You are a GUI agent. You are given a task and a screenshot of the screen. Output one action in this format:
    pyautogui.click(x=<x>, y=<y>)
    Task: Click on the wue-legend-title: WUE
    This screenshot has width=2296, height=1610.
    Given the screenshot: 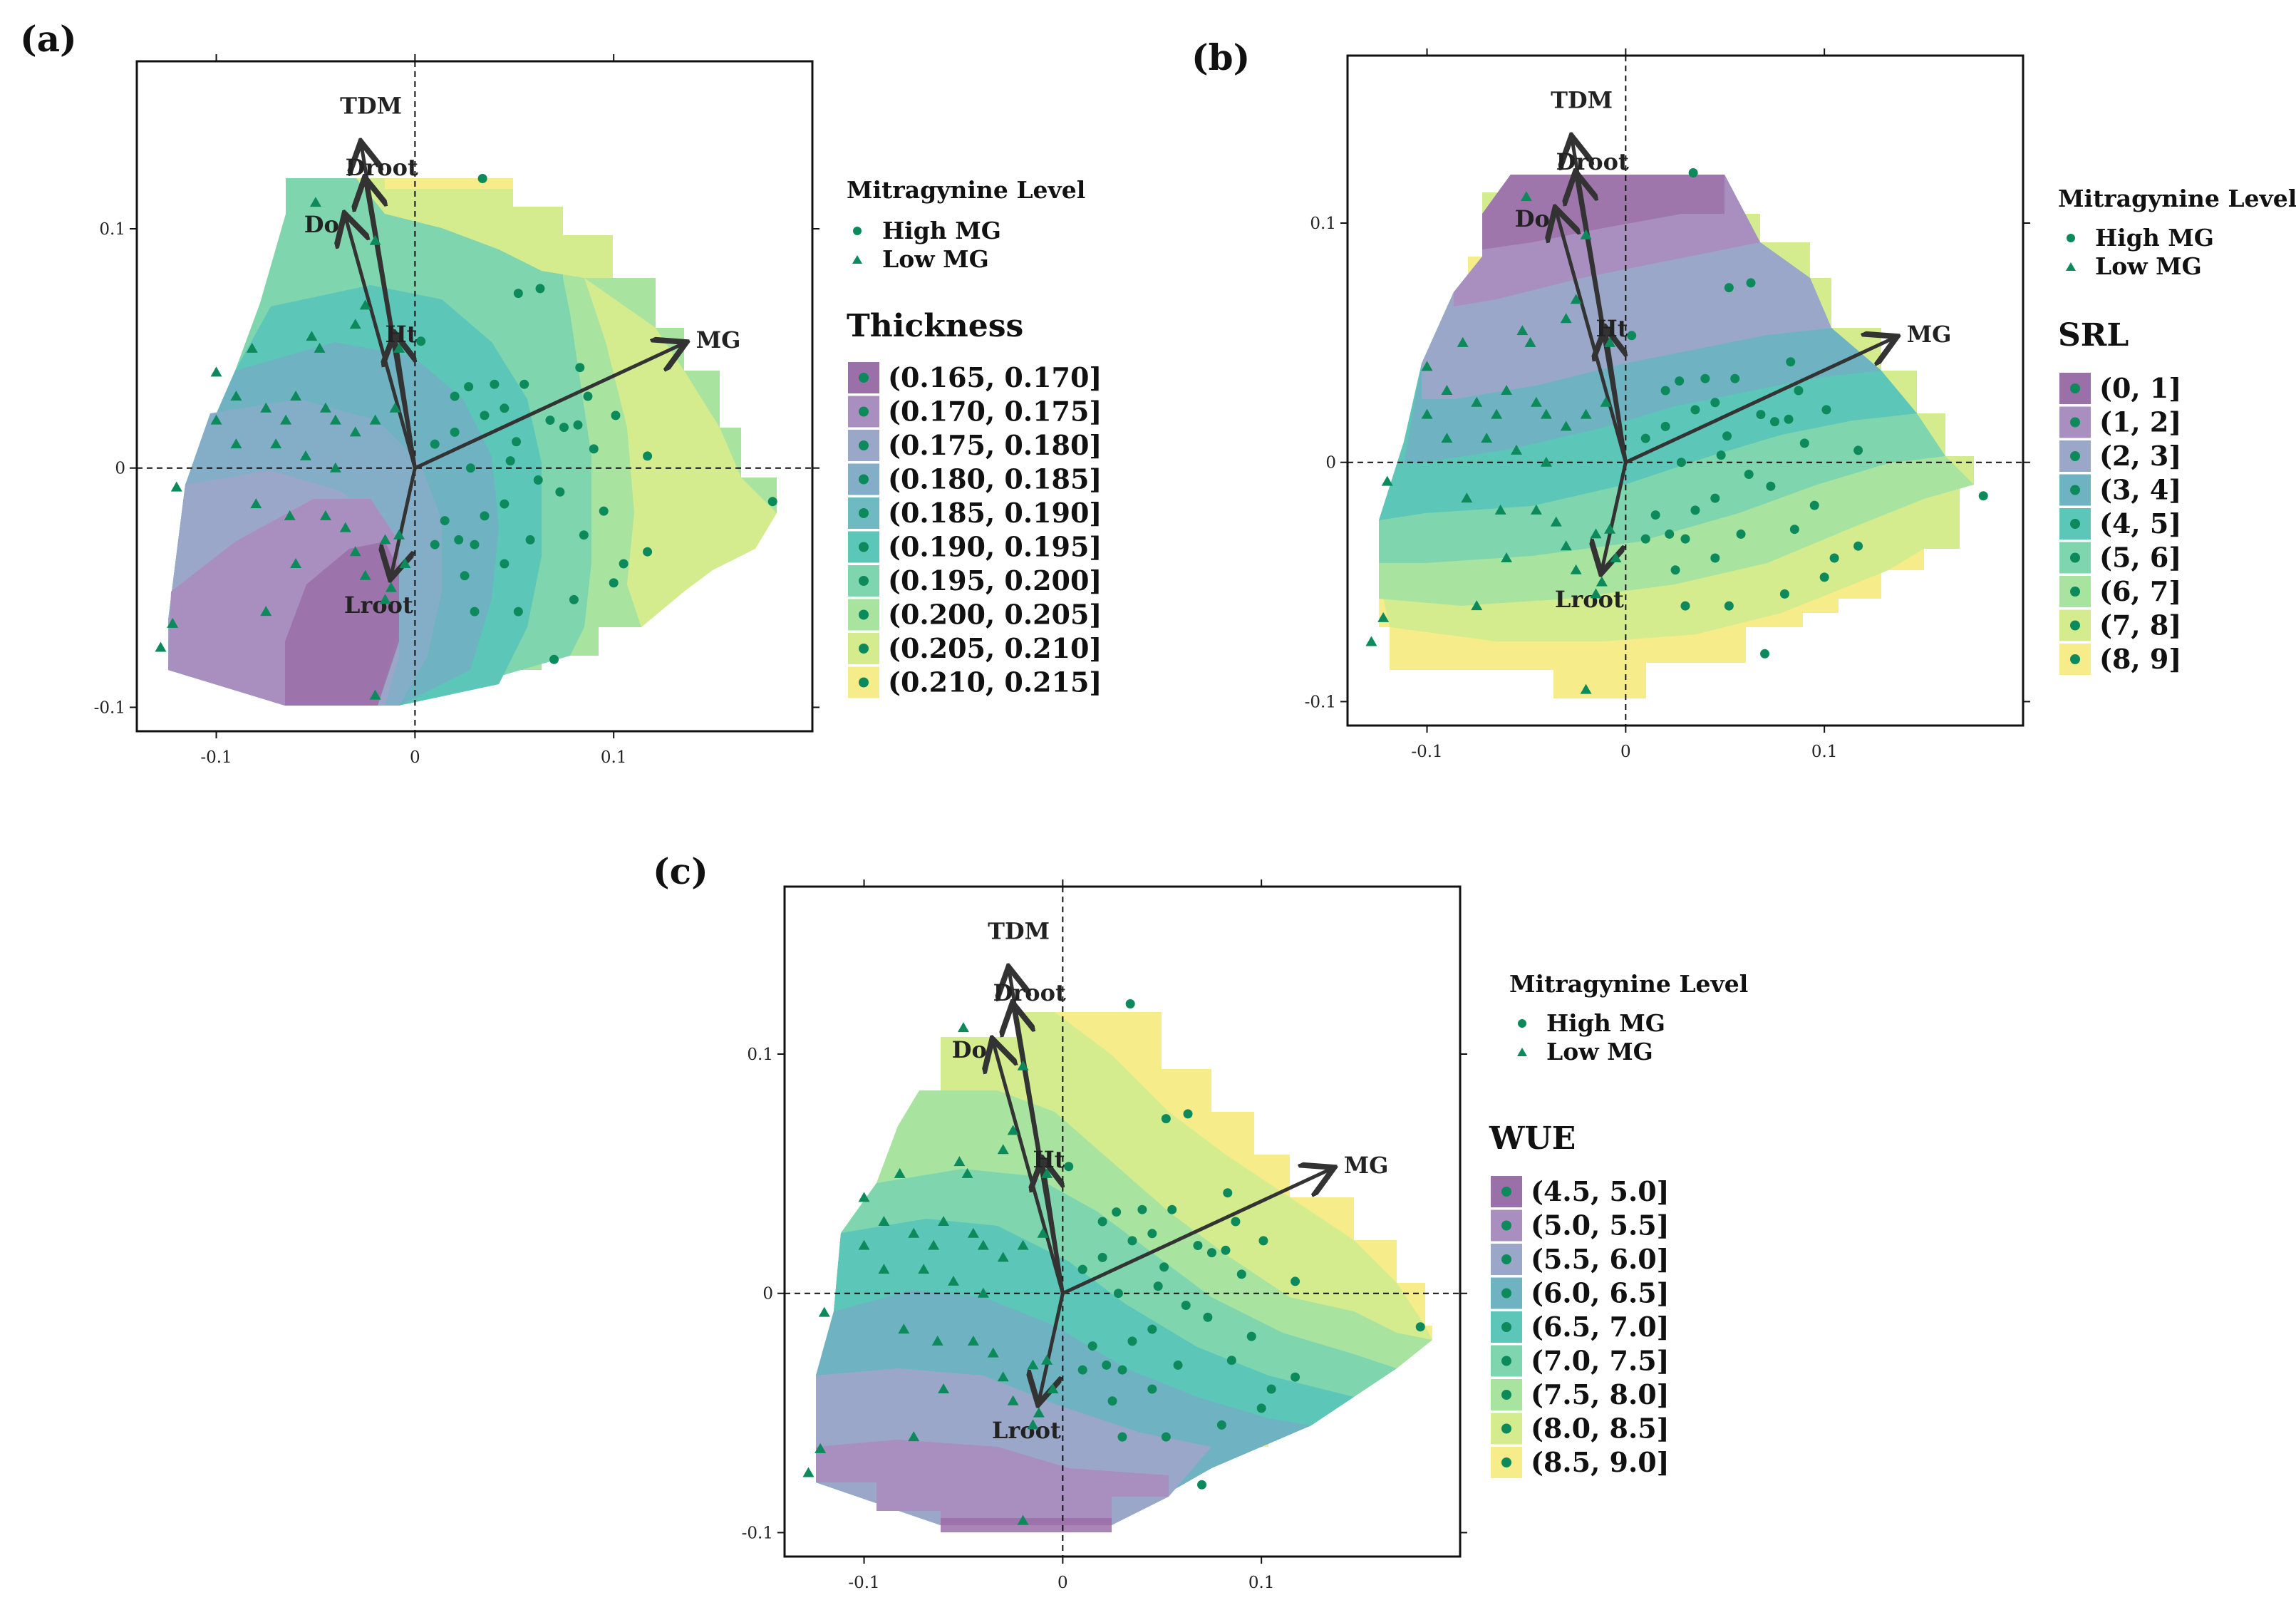 What is the action you would take?
    pyautogui.click(x=1532, y=1138)
    